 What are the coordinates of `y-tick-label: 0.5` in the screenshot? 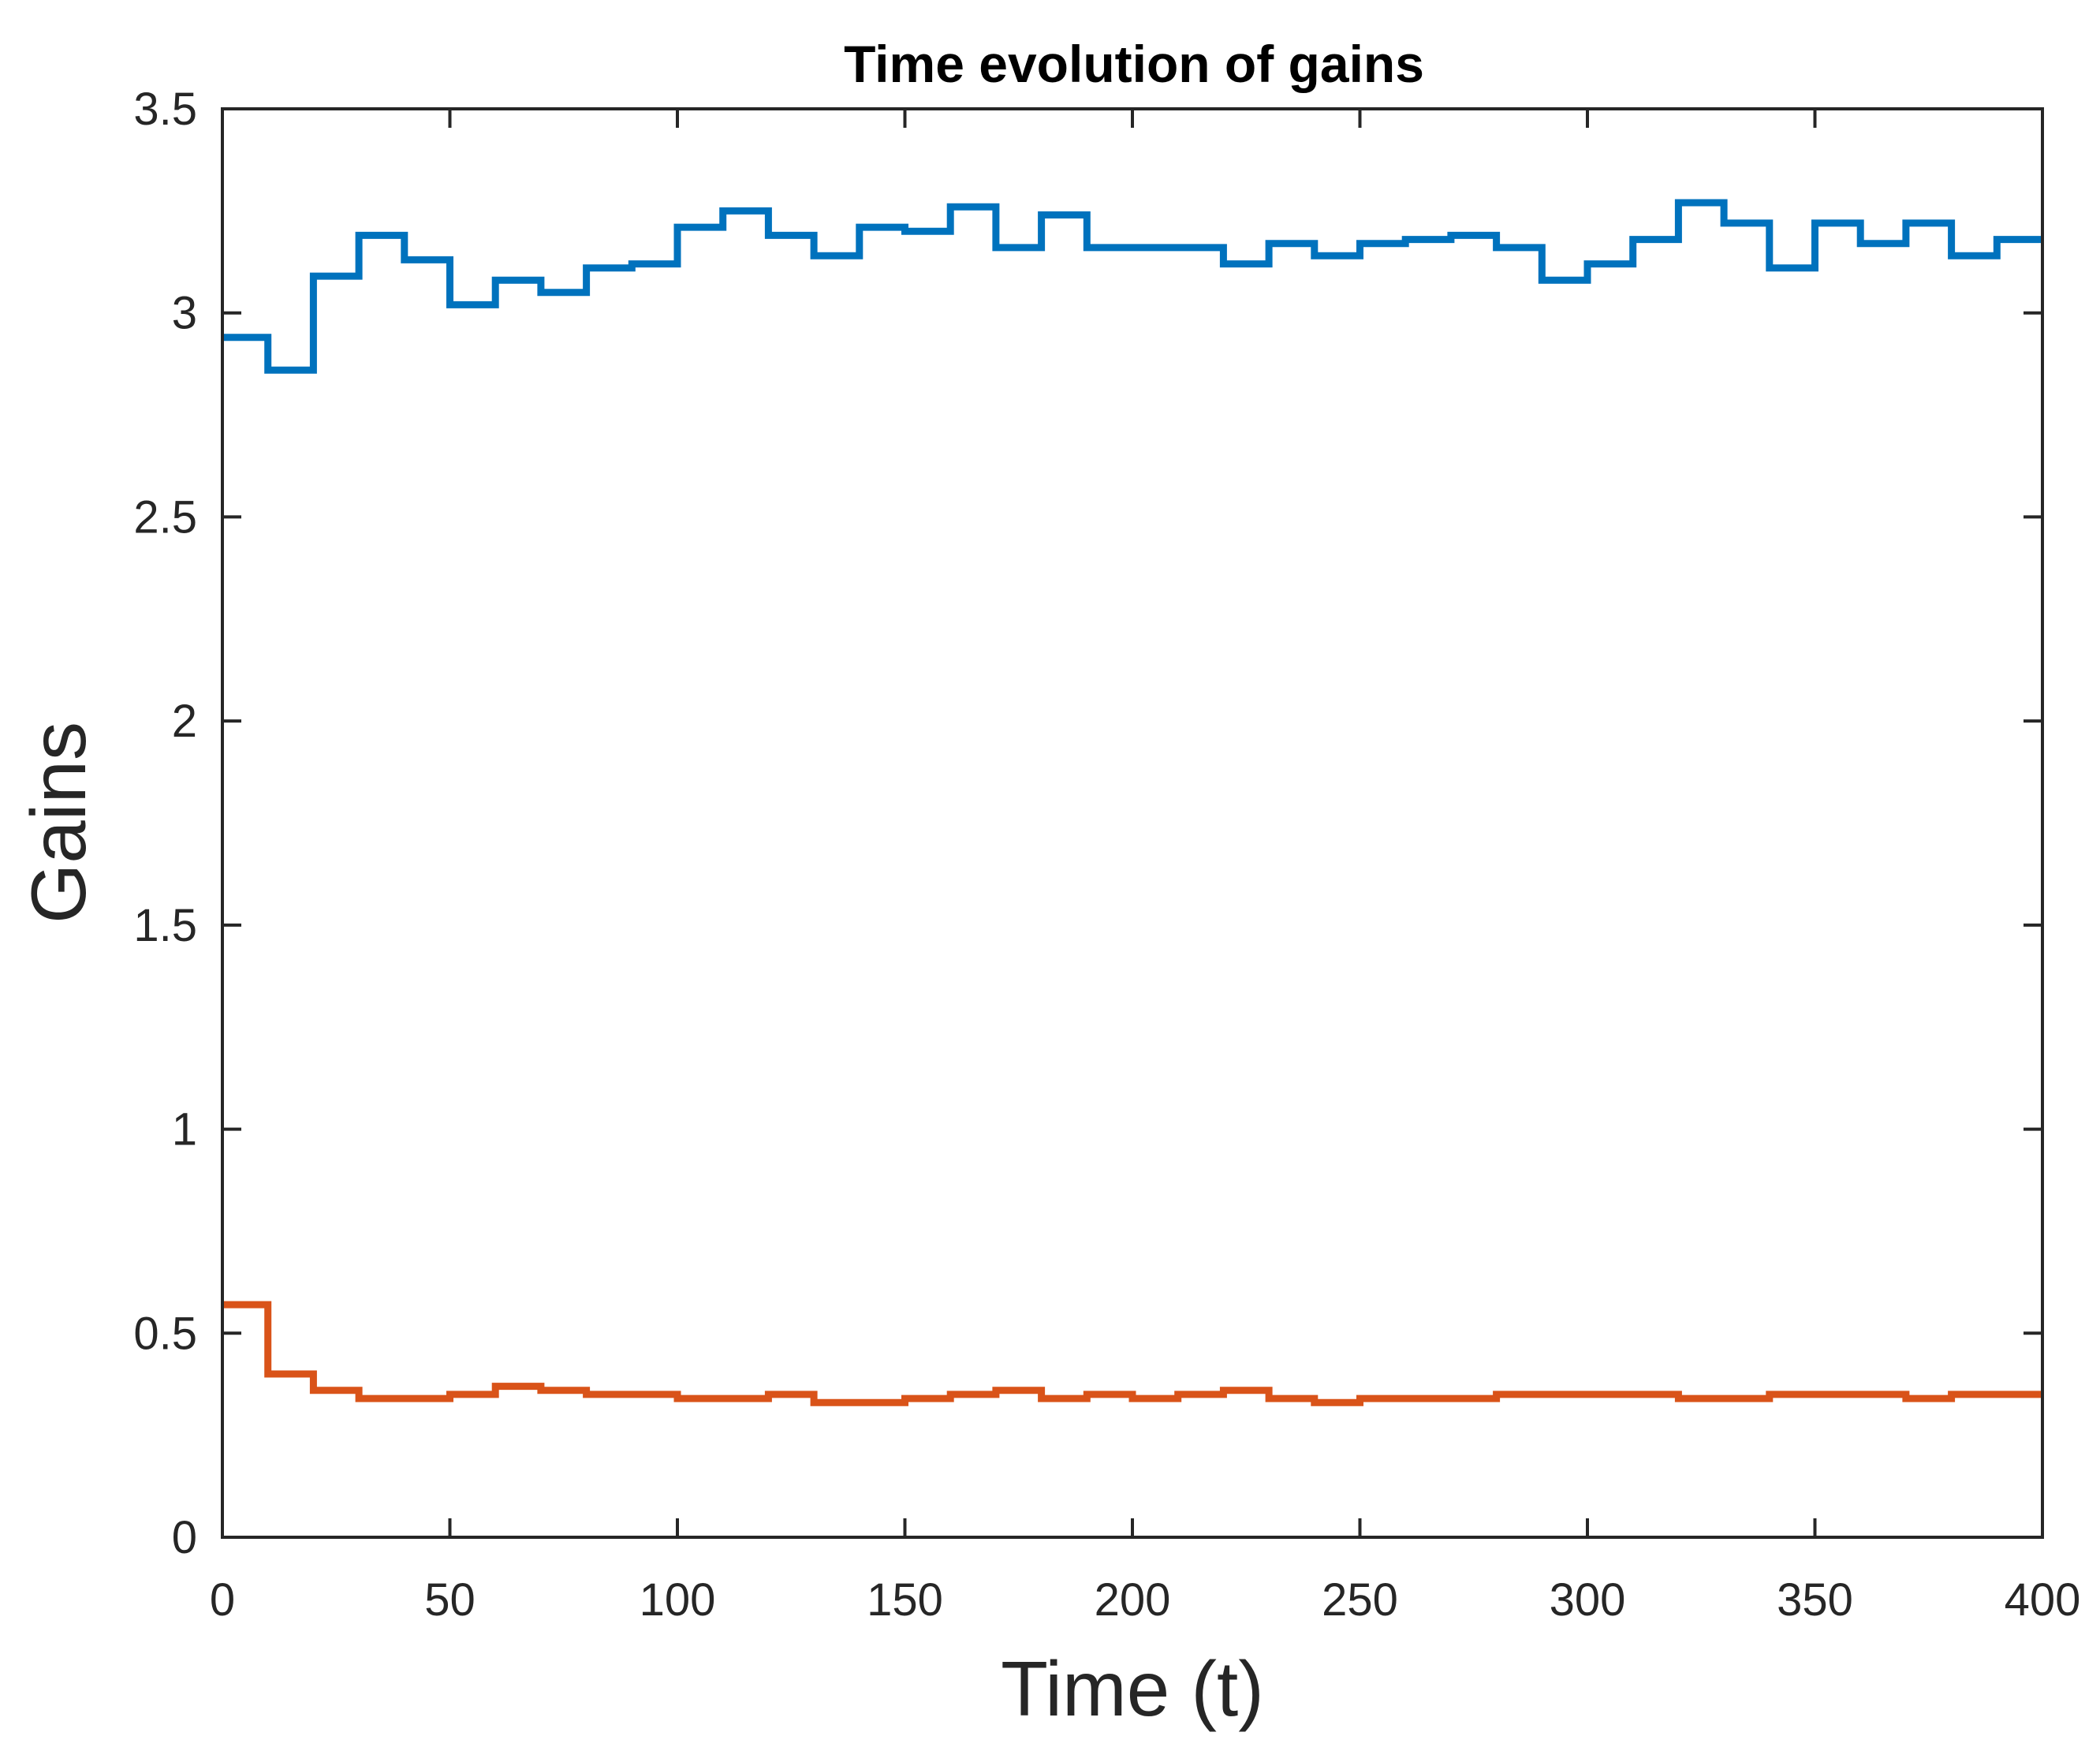 It's located at (165, 1334).